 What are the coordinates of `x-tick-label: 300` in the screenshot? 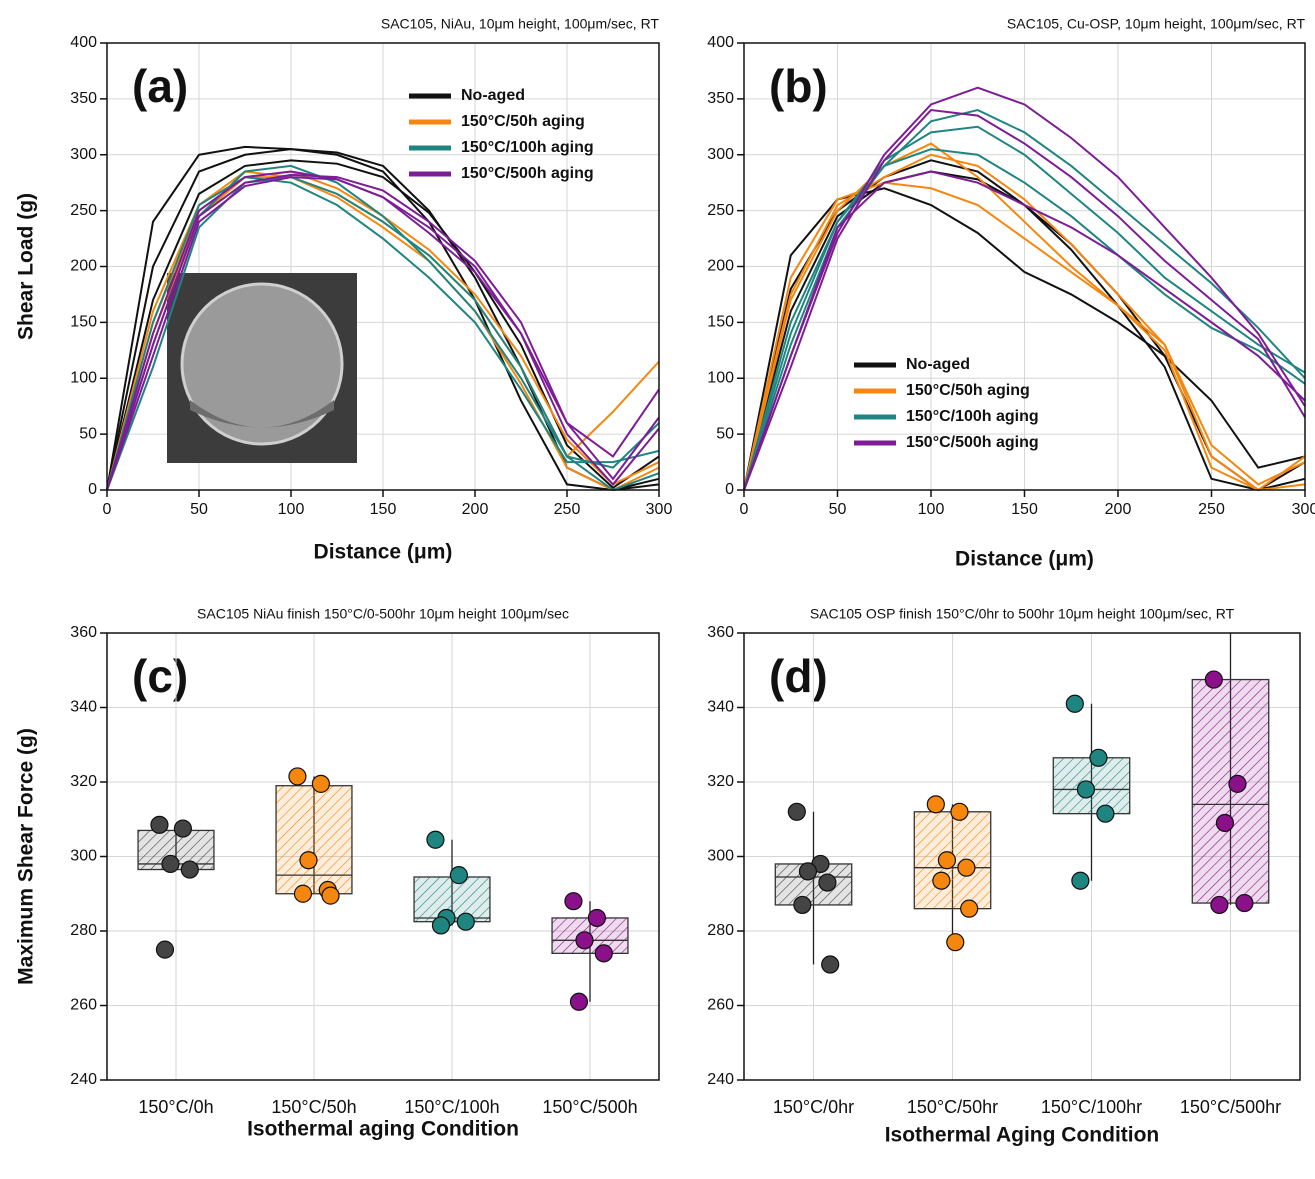 It's located at (659, 509).